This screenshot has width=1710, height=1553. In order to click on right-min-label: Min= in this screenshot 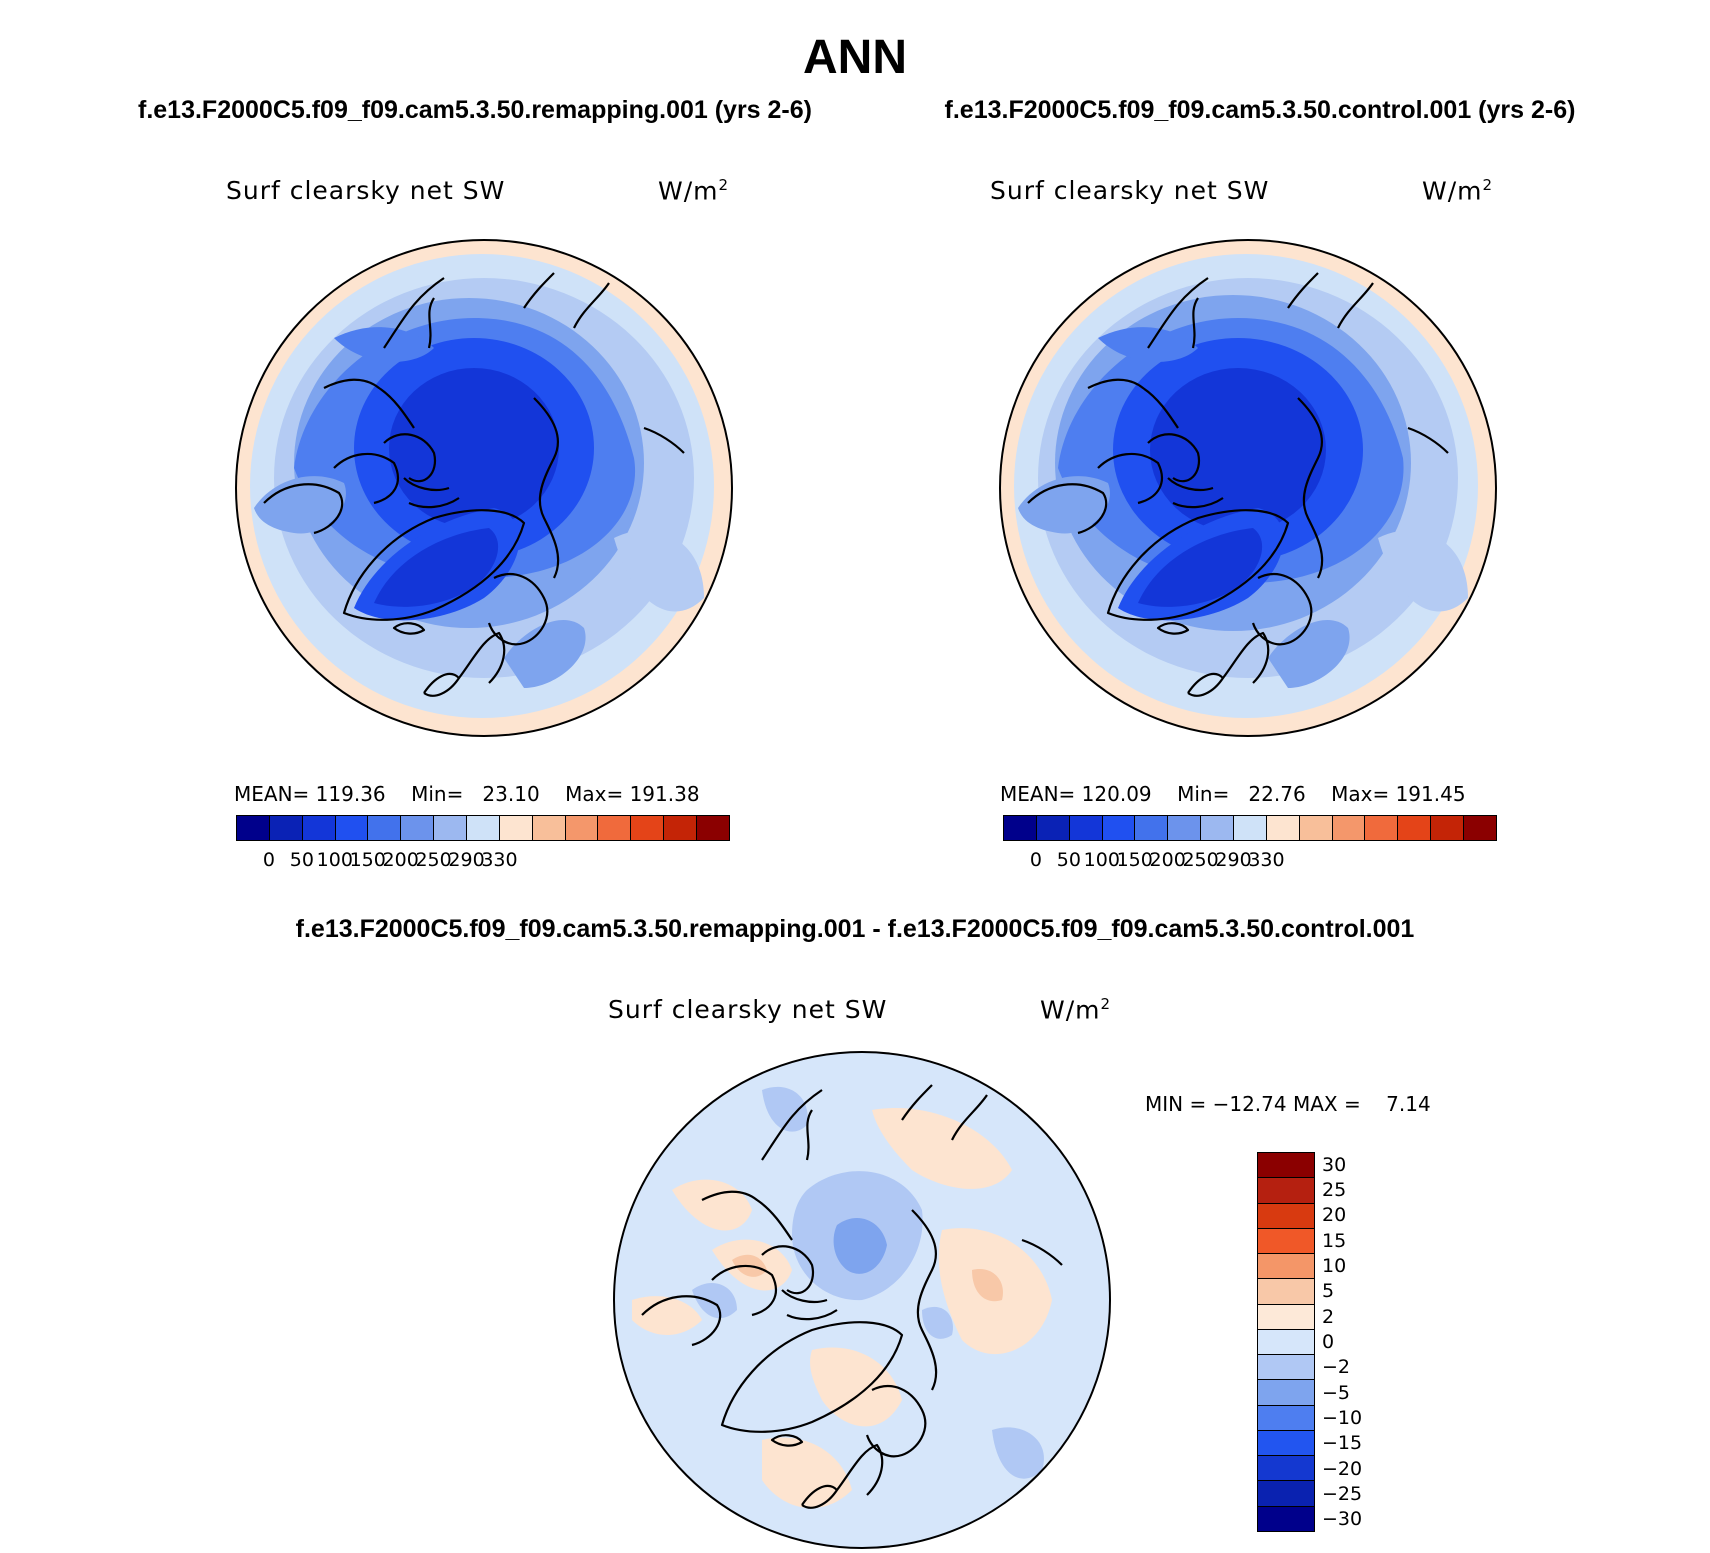, I will do `click(1203, 794)`.